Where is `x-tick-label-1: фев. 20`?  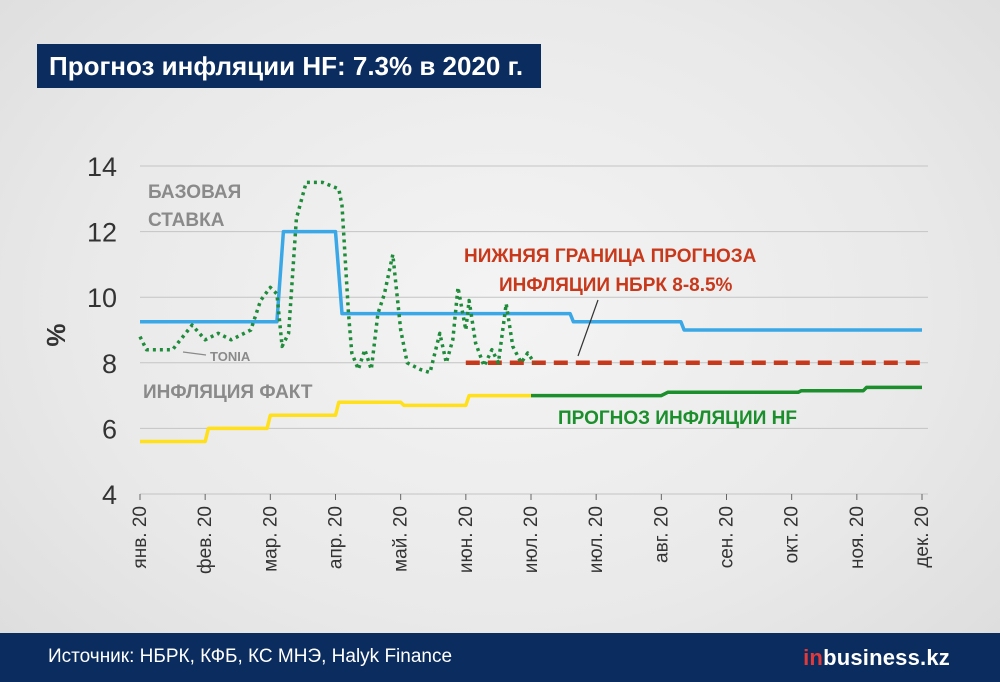
x-tick-label-1: фев. 20 is located at coordinates (205, 540).